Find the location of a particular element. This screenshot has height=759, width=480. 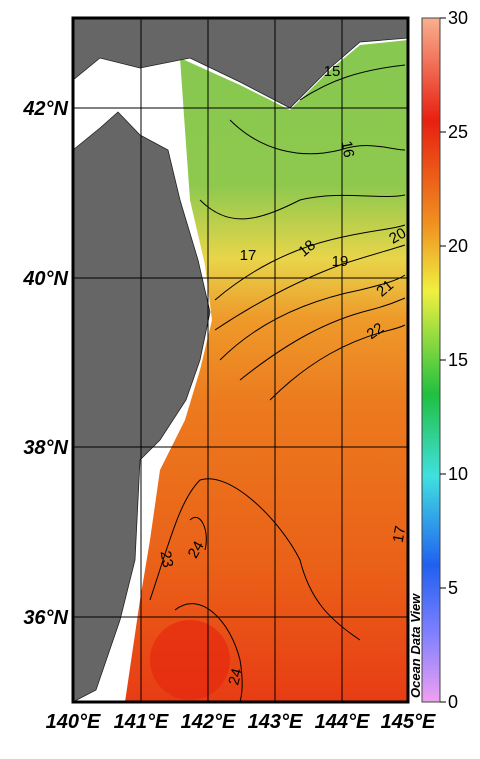

colorbar-label: 10 is located at coordinates (458, 474).